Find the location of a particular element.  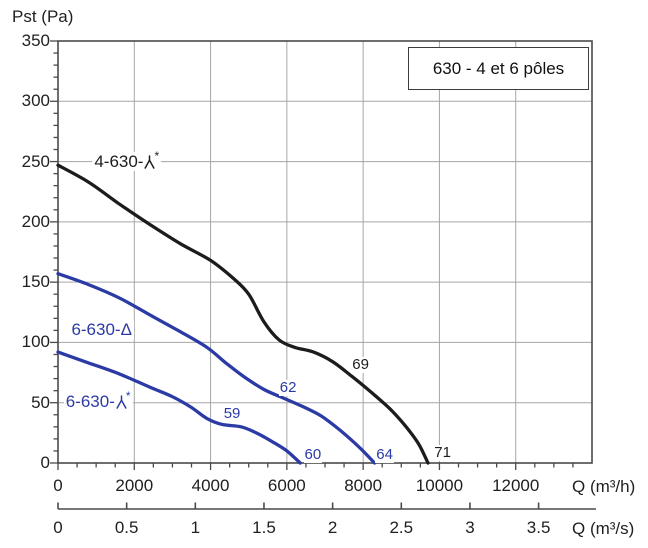

y-tick-label: 300 is located at coordinates (35, 101).